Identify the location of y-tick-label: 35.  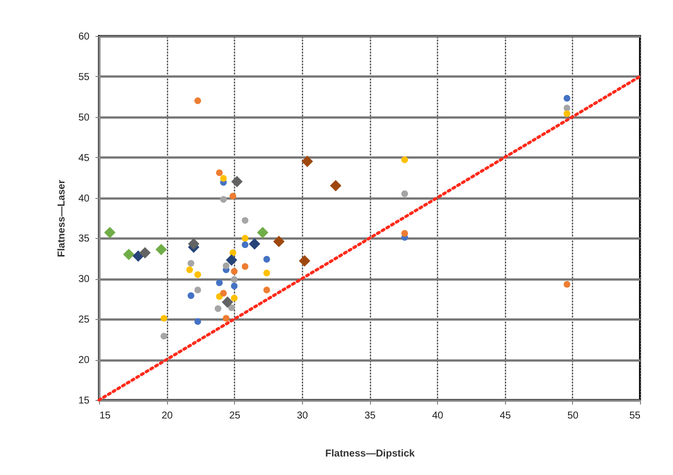
(84, 239).